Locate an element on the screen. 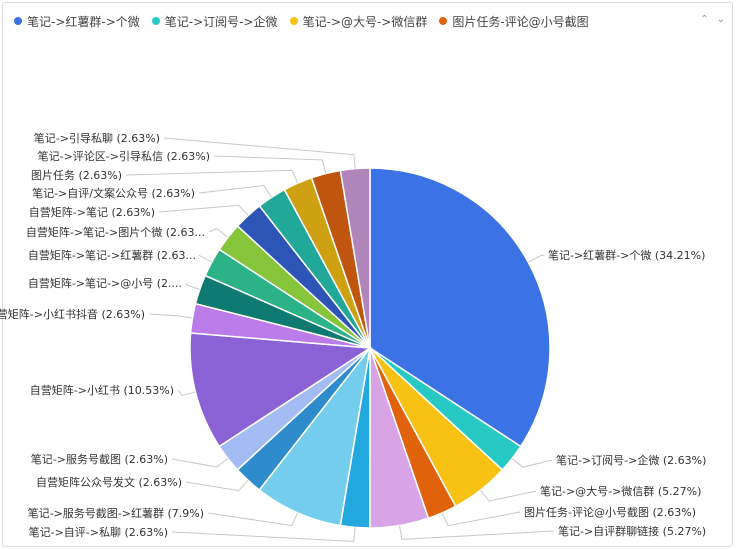 This screenshot has height=549, width=737. slice-label: 笔记->引导私聊 (2.63%) is located at coordinates (97, 138).